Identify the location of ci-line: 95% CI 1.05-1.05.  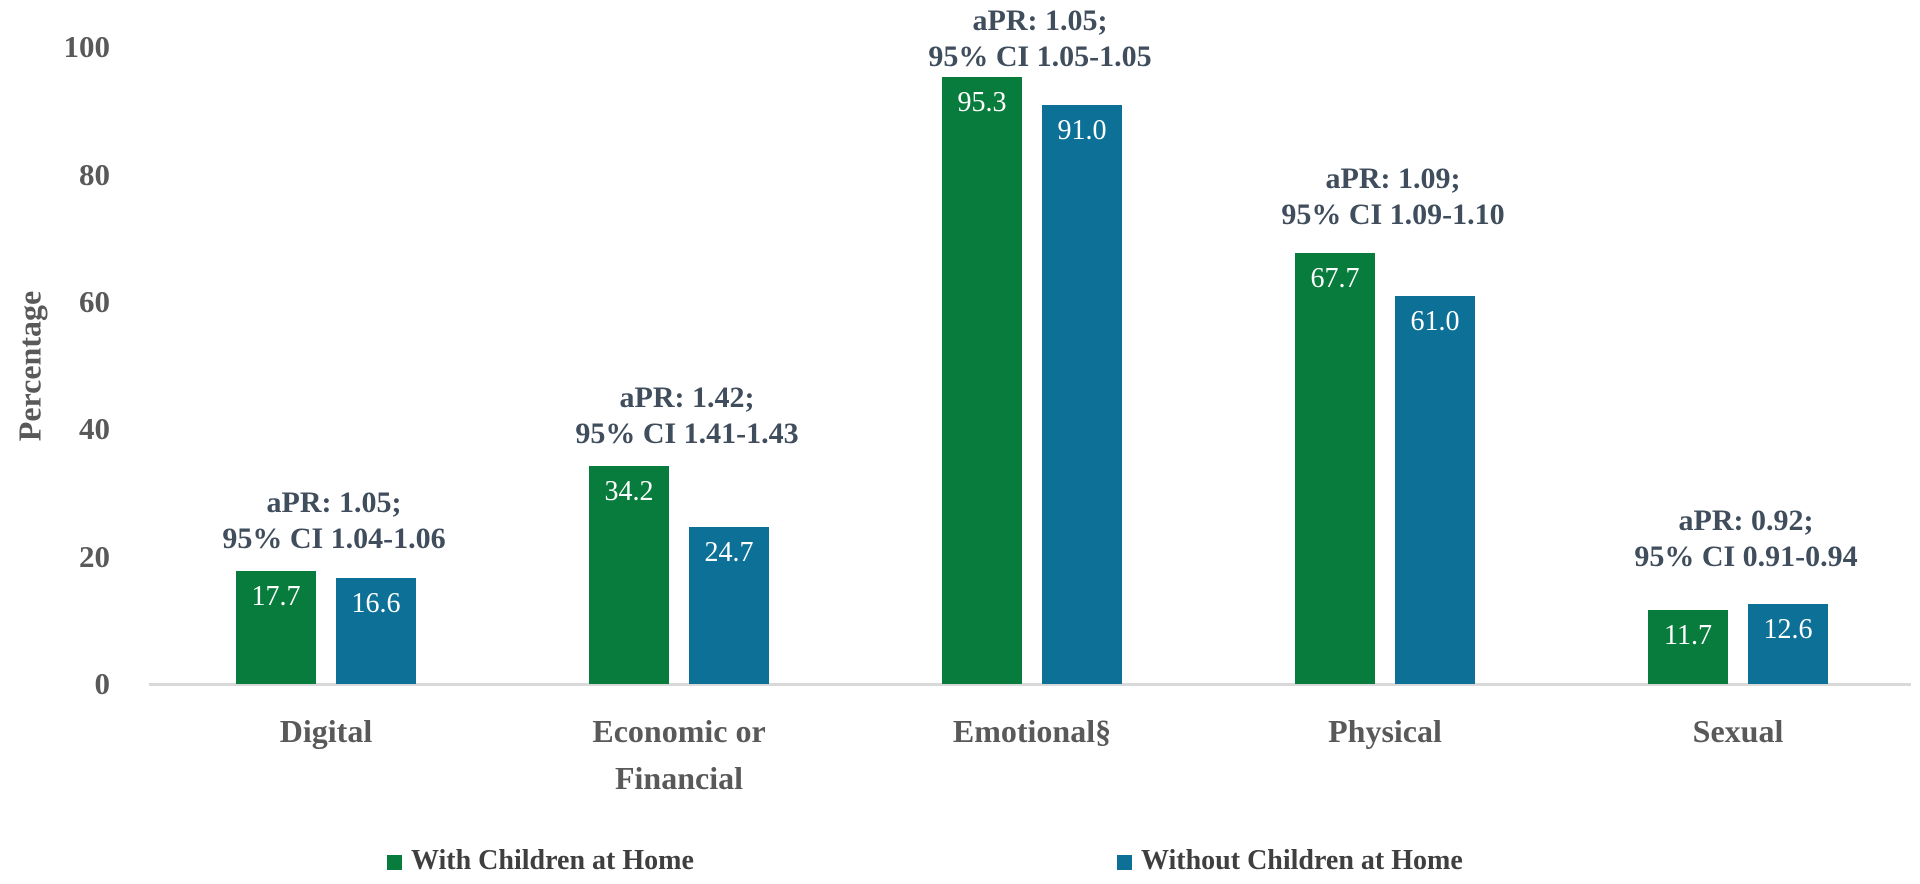
(1040, 57).